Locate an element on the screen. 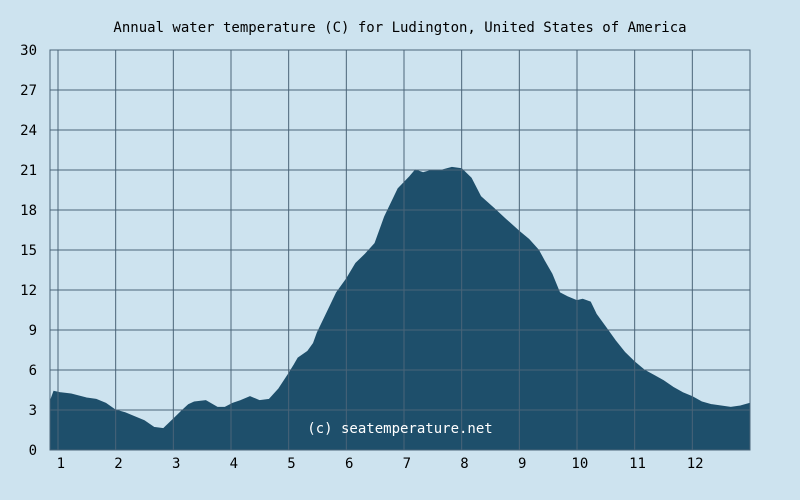 The height and width of the screenshot is (500, 800). watermark-text: (c) seatemperature.net is located at coordinates (399, 429).